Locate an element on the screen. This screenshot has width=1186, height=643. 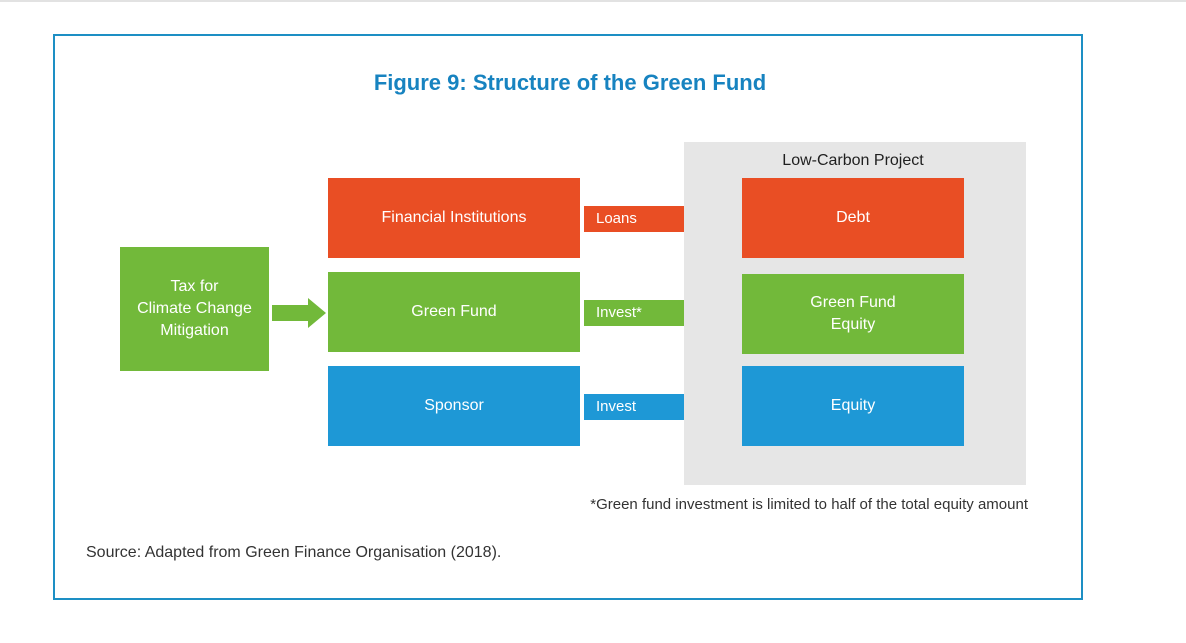
provider-label: Financial Institutions is located at coordinates (454, 217).